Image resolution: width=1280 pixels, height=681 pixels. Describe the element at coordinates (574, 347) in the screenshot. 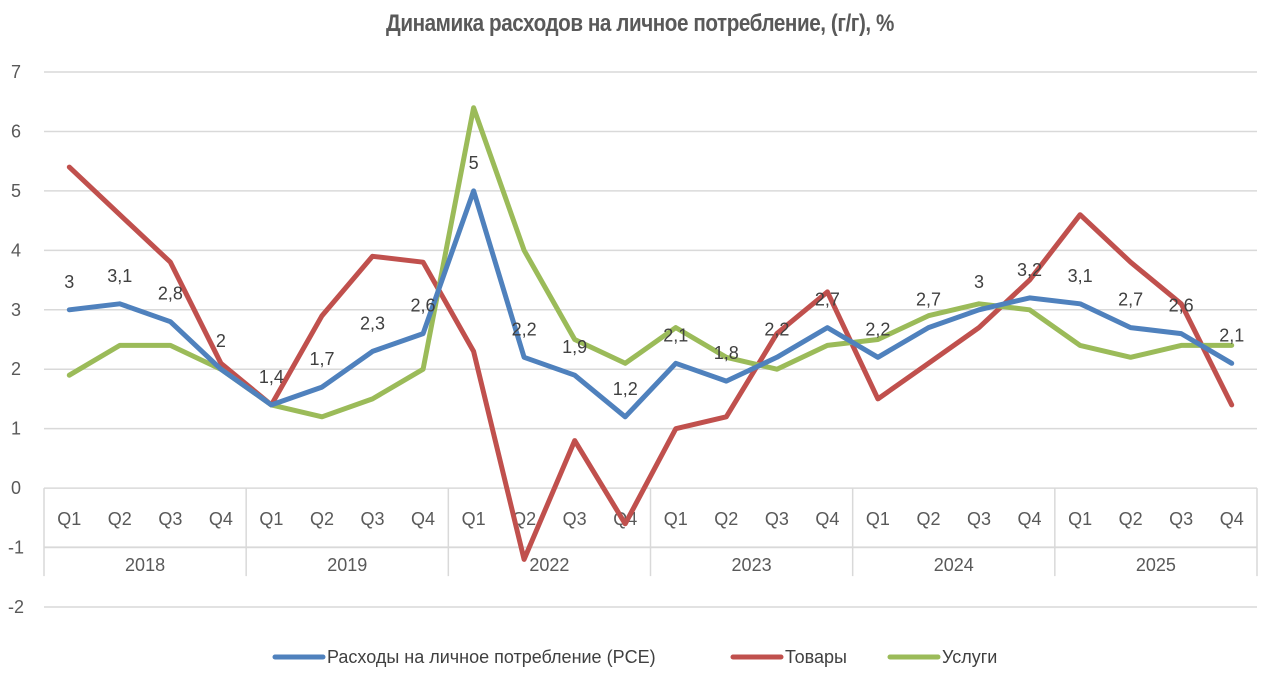

I see `data-label: 1,9` at that location.